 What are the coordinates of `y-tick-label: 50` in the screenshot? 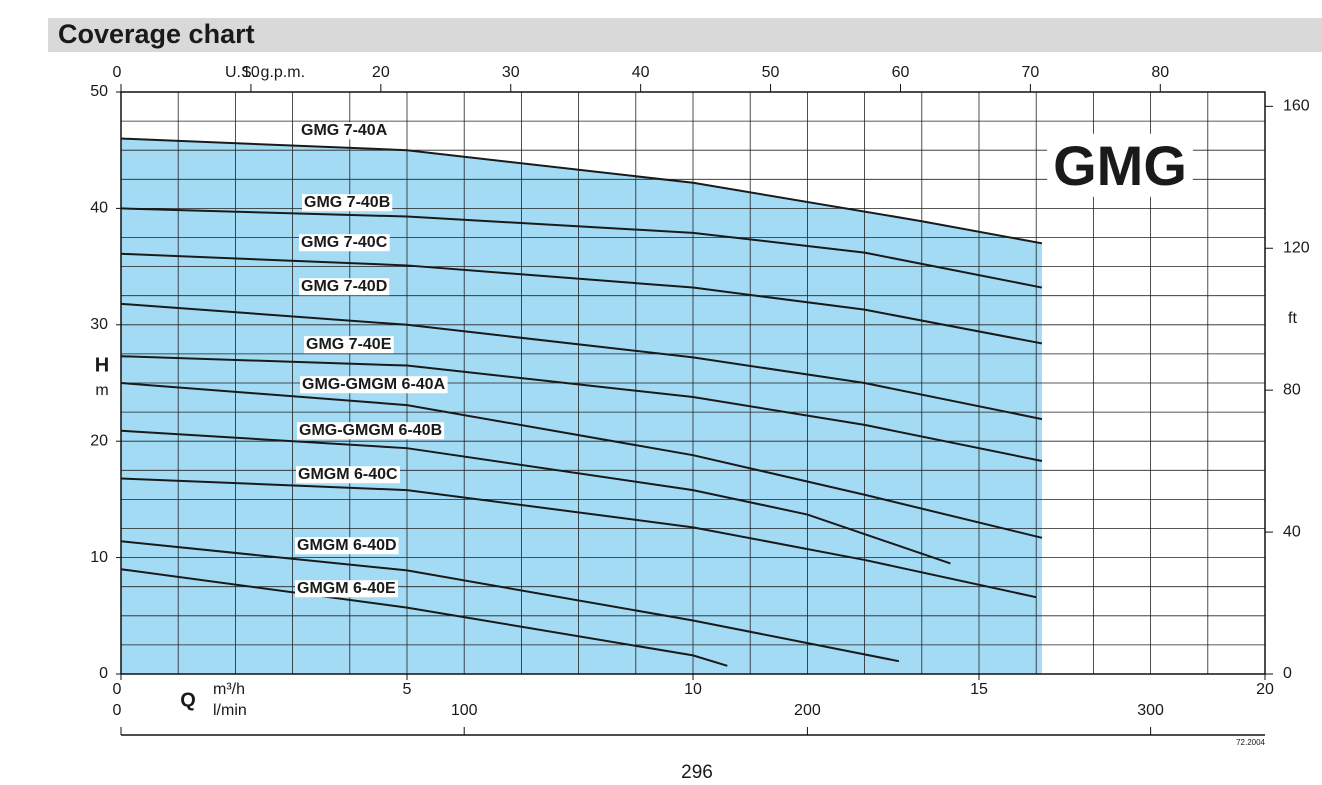 It's located at (99, 91).